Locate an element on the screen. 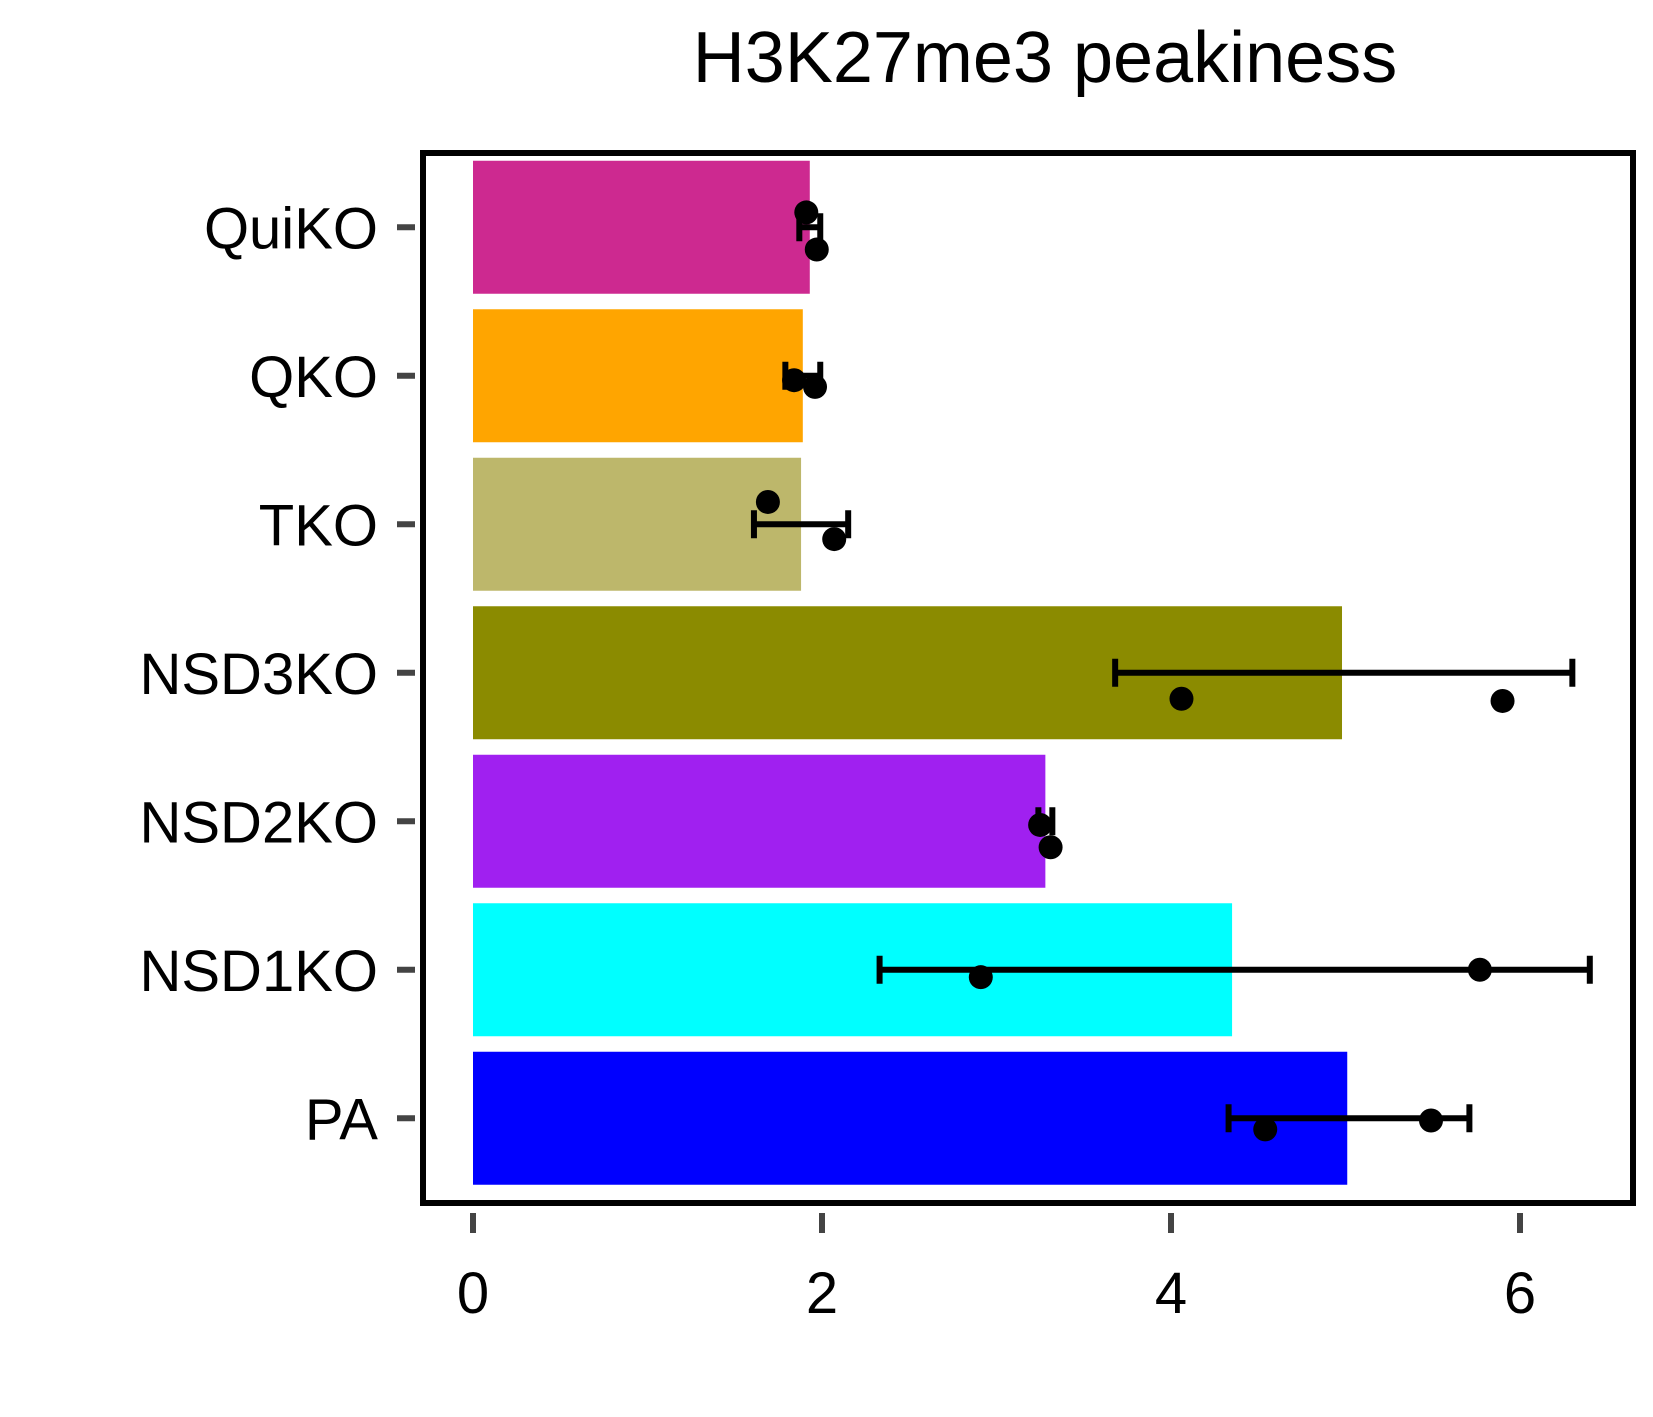 Image resolution: width=1653 pixels, height=1417 pixels. chart-title: H3K27me3 peakiness is located at coordinates (1045, 58).